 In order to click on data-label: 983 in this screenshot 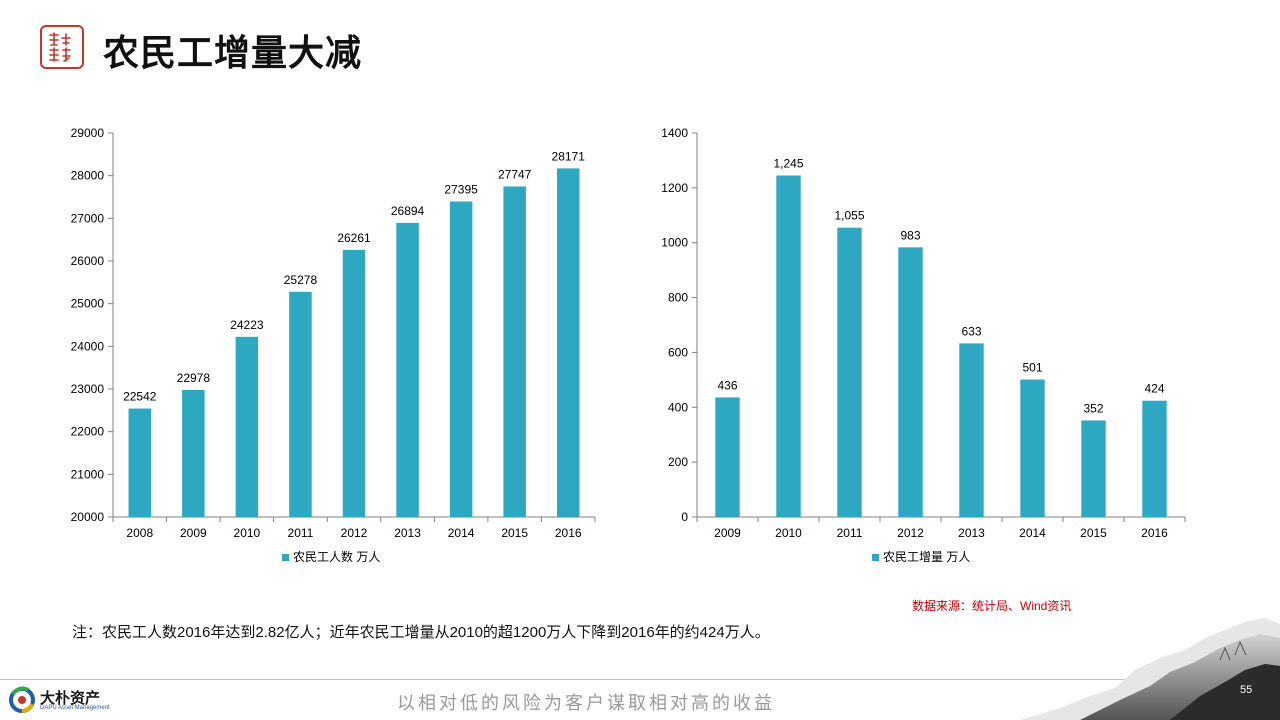, I will do `click(910, 235)`.